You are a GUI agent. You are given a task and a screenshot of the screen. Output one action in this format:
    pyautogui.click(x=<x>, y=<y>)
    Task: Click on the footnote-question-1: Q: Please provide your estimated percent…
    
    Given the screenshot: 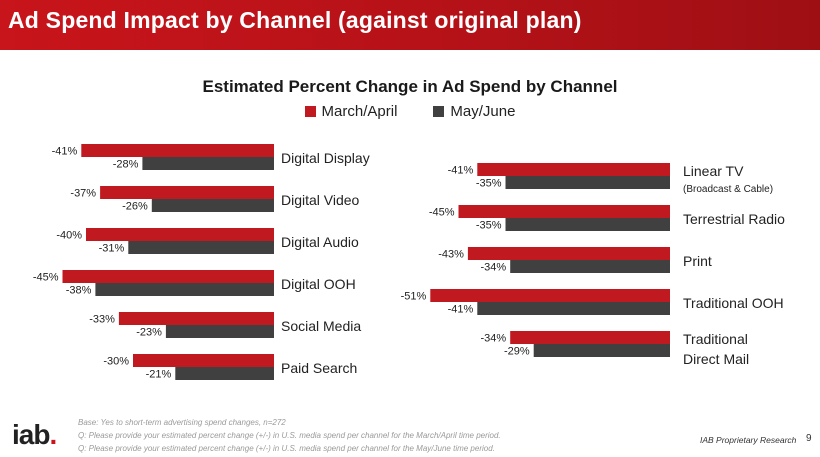 What is the action you would take?
    pyautogui.click(x=289, y=435)
    